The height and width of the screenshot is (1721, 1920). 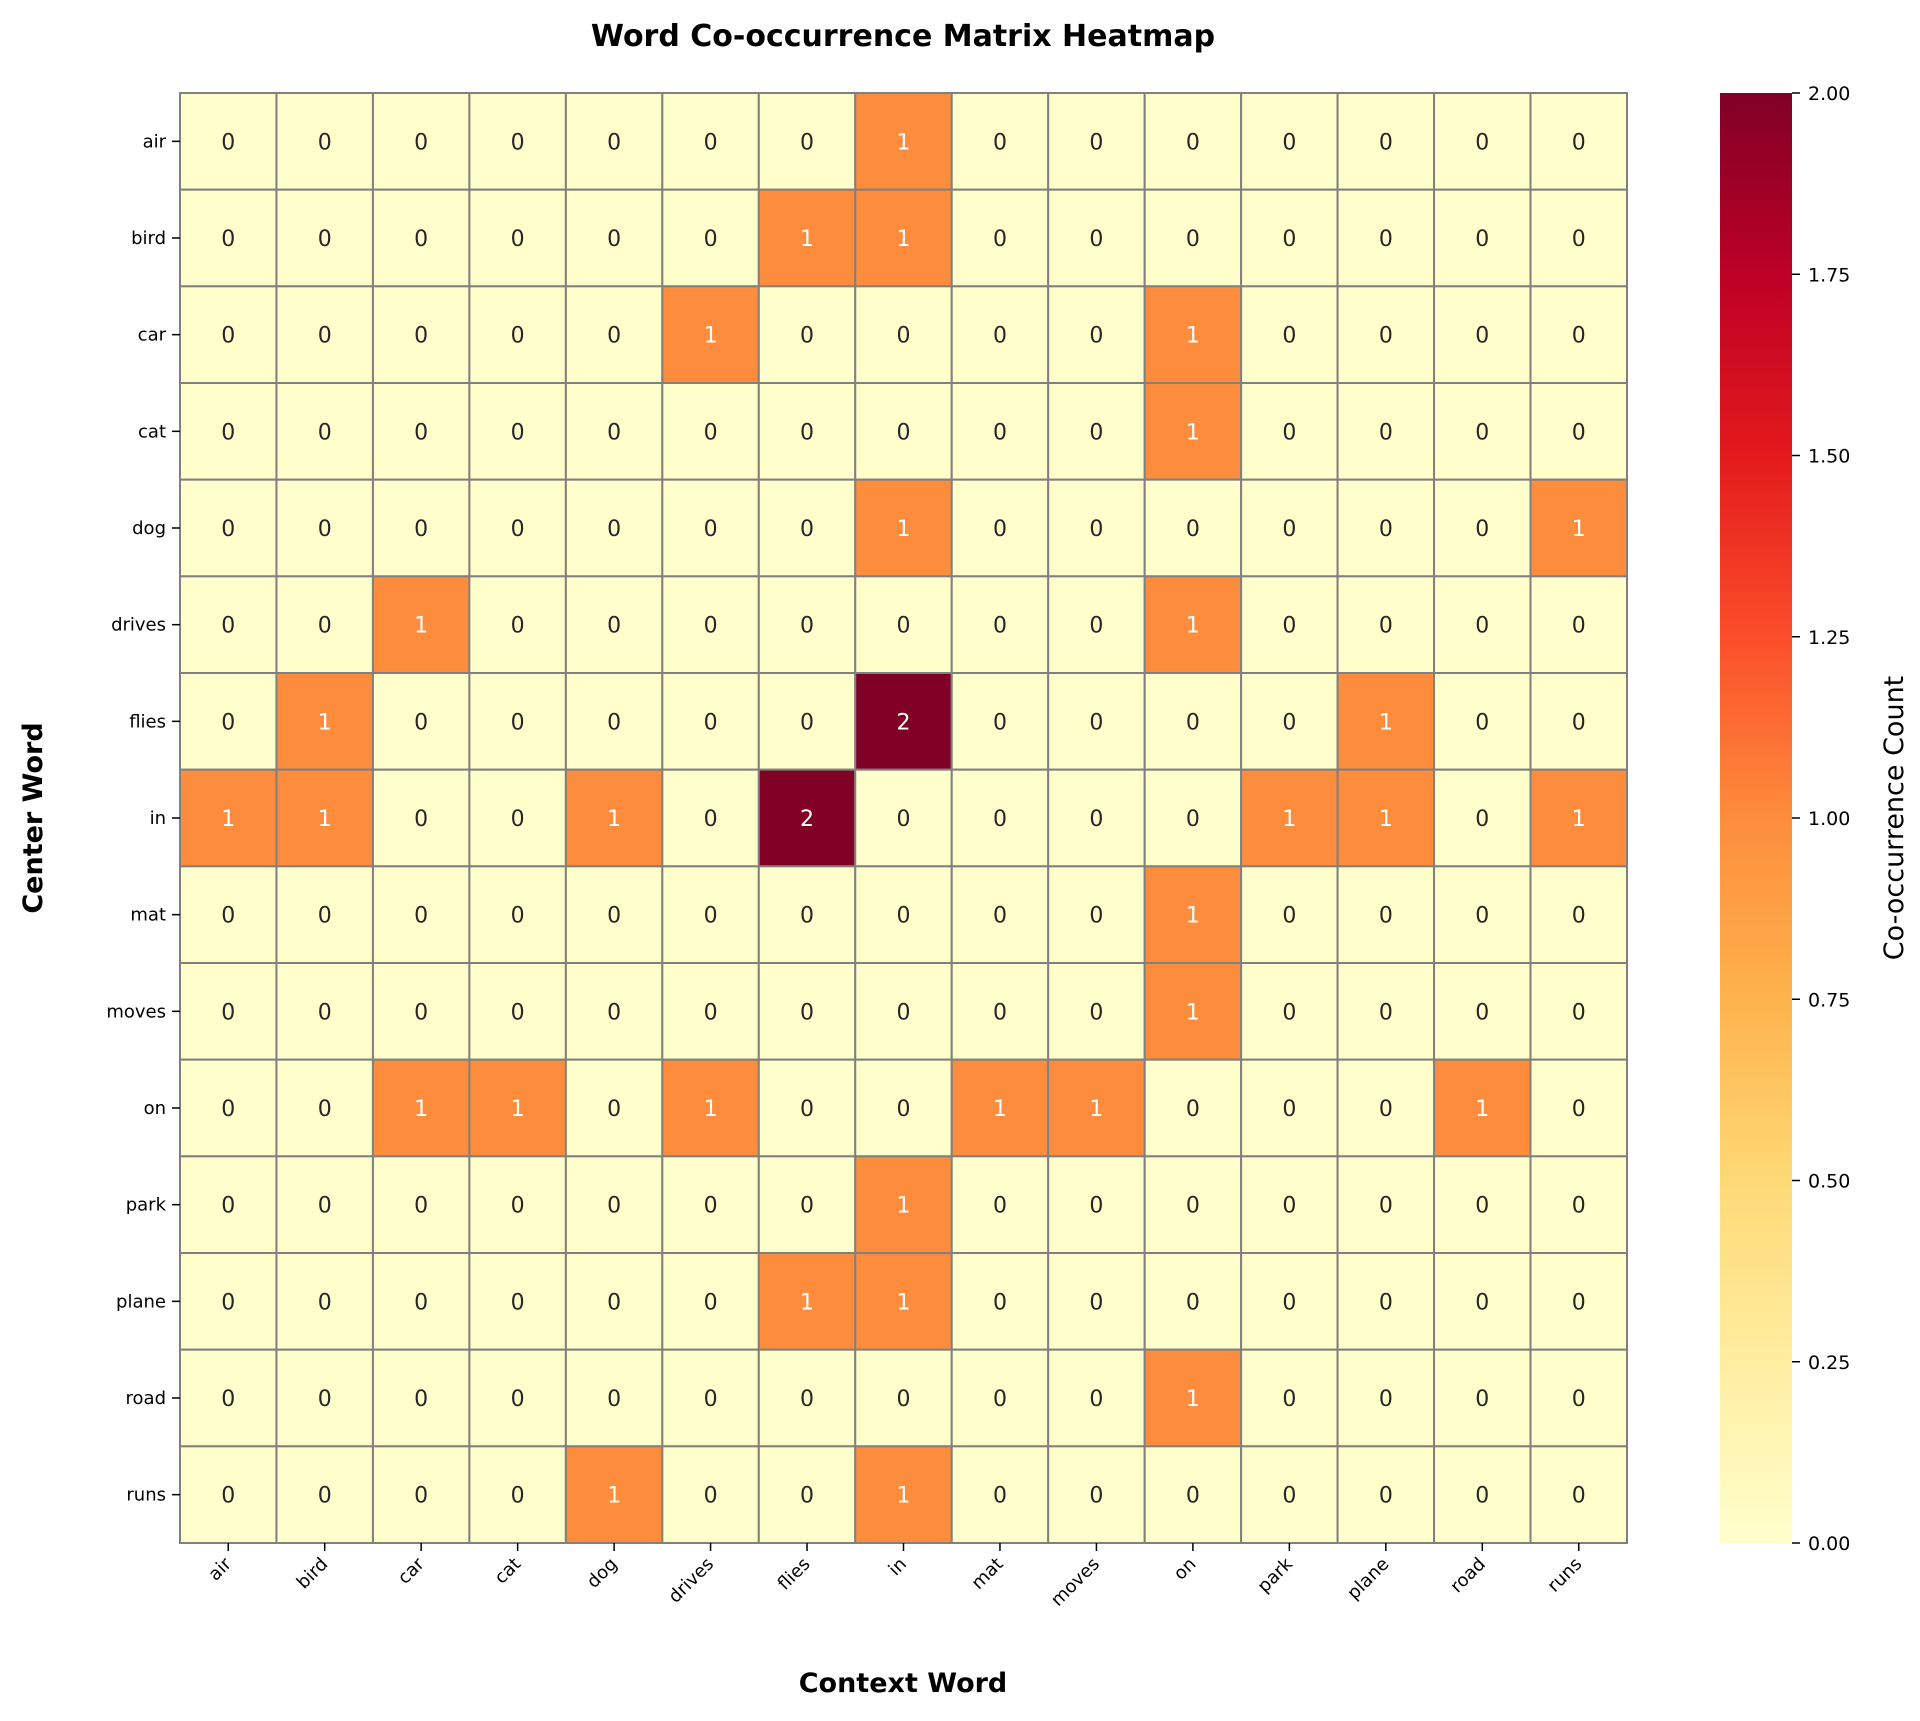 I want to click on colorbar-tick-label: 1.00, so click(x=1829, y=819).